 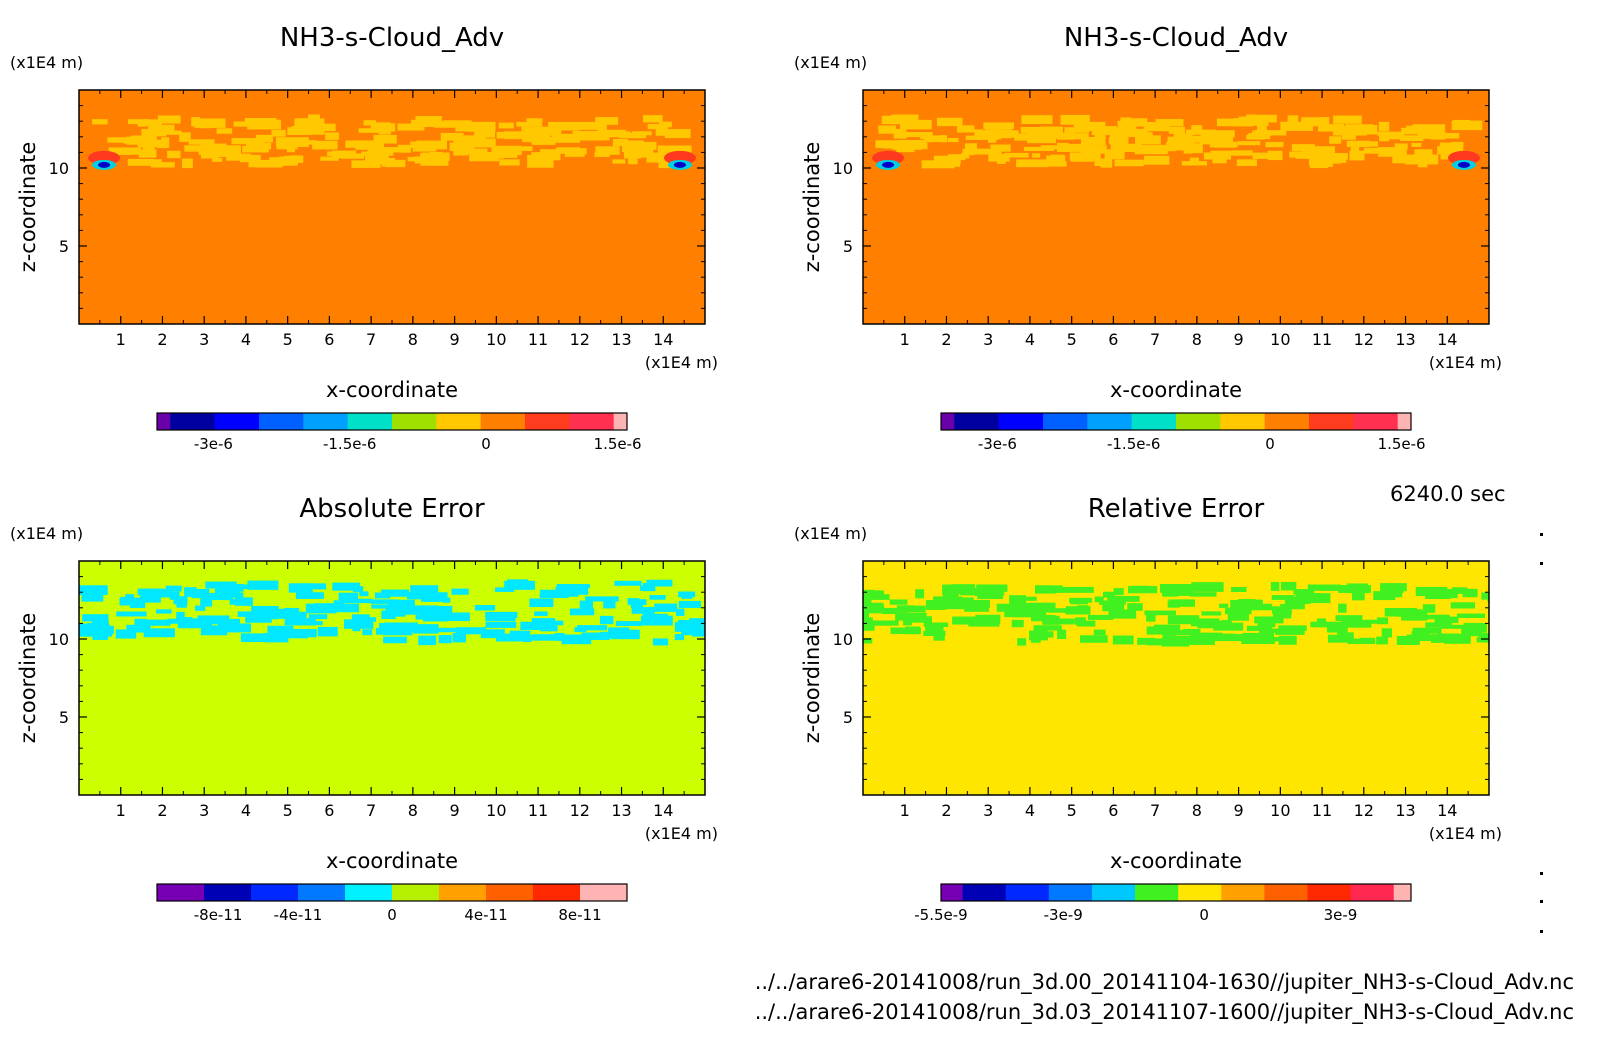 What do you see at coordinates (538, 339) in the screenshot?
I see `x-tick-label: 11` at bounding box center [538, 339].